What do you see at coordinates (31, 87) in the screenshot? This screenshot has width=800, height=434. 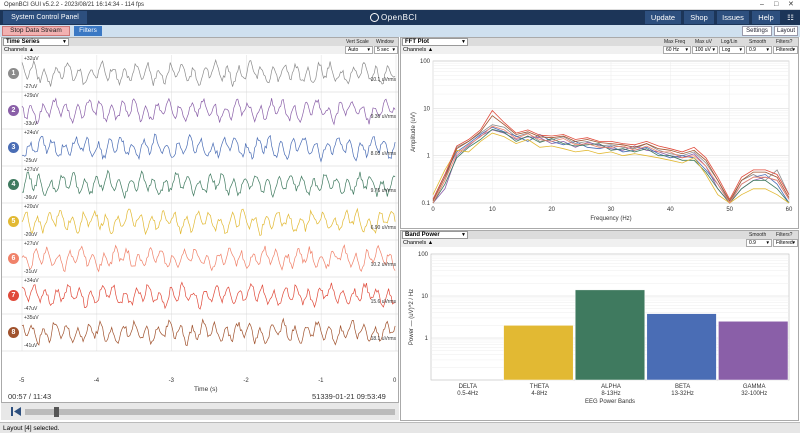 I see `channel-bottom-uv: -27uV` at bounding box center [31, 87].